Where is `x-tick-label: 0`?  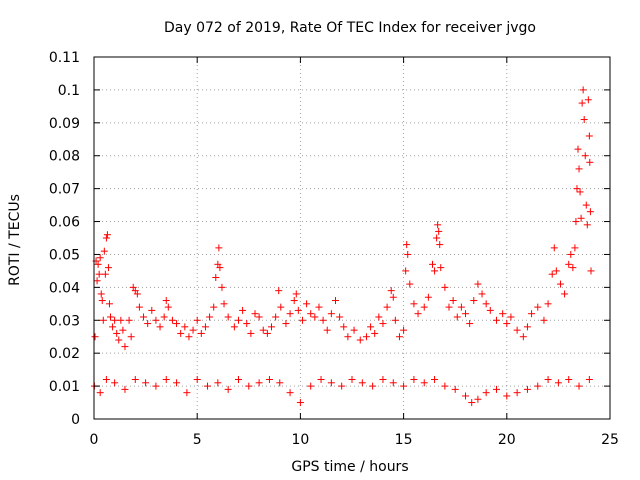
x-tick-label: 0 is located at coordinates (94, 440).